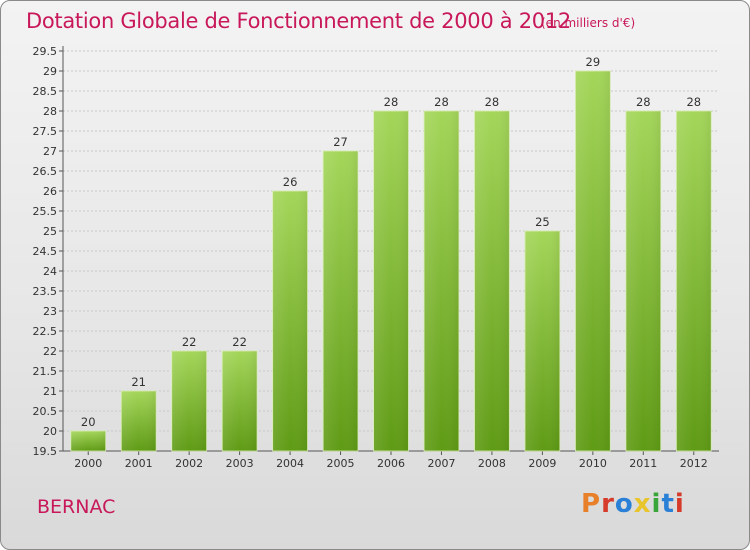  Describe the element at coordinates (189, 463) in the screenshot. I see `x-tick-label: 2002` at that location.